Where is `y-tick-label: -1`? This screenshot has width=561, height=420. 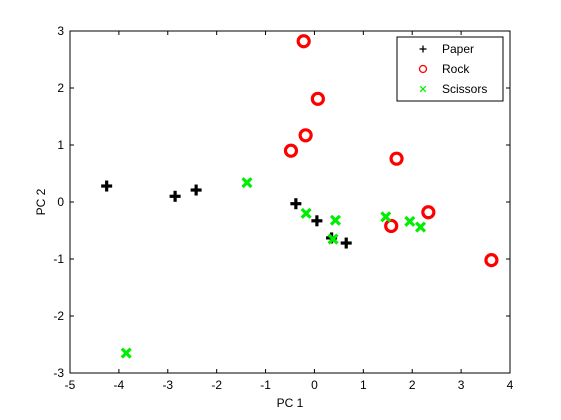
y-tick-label: -1 is located at coordinates (58, 259).